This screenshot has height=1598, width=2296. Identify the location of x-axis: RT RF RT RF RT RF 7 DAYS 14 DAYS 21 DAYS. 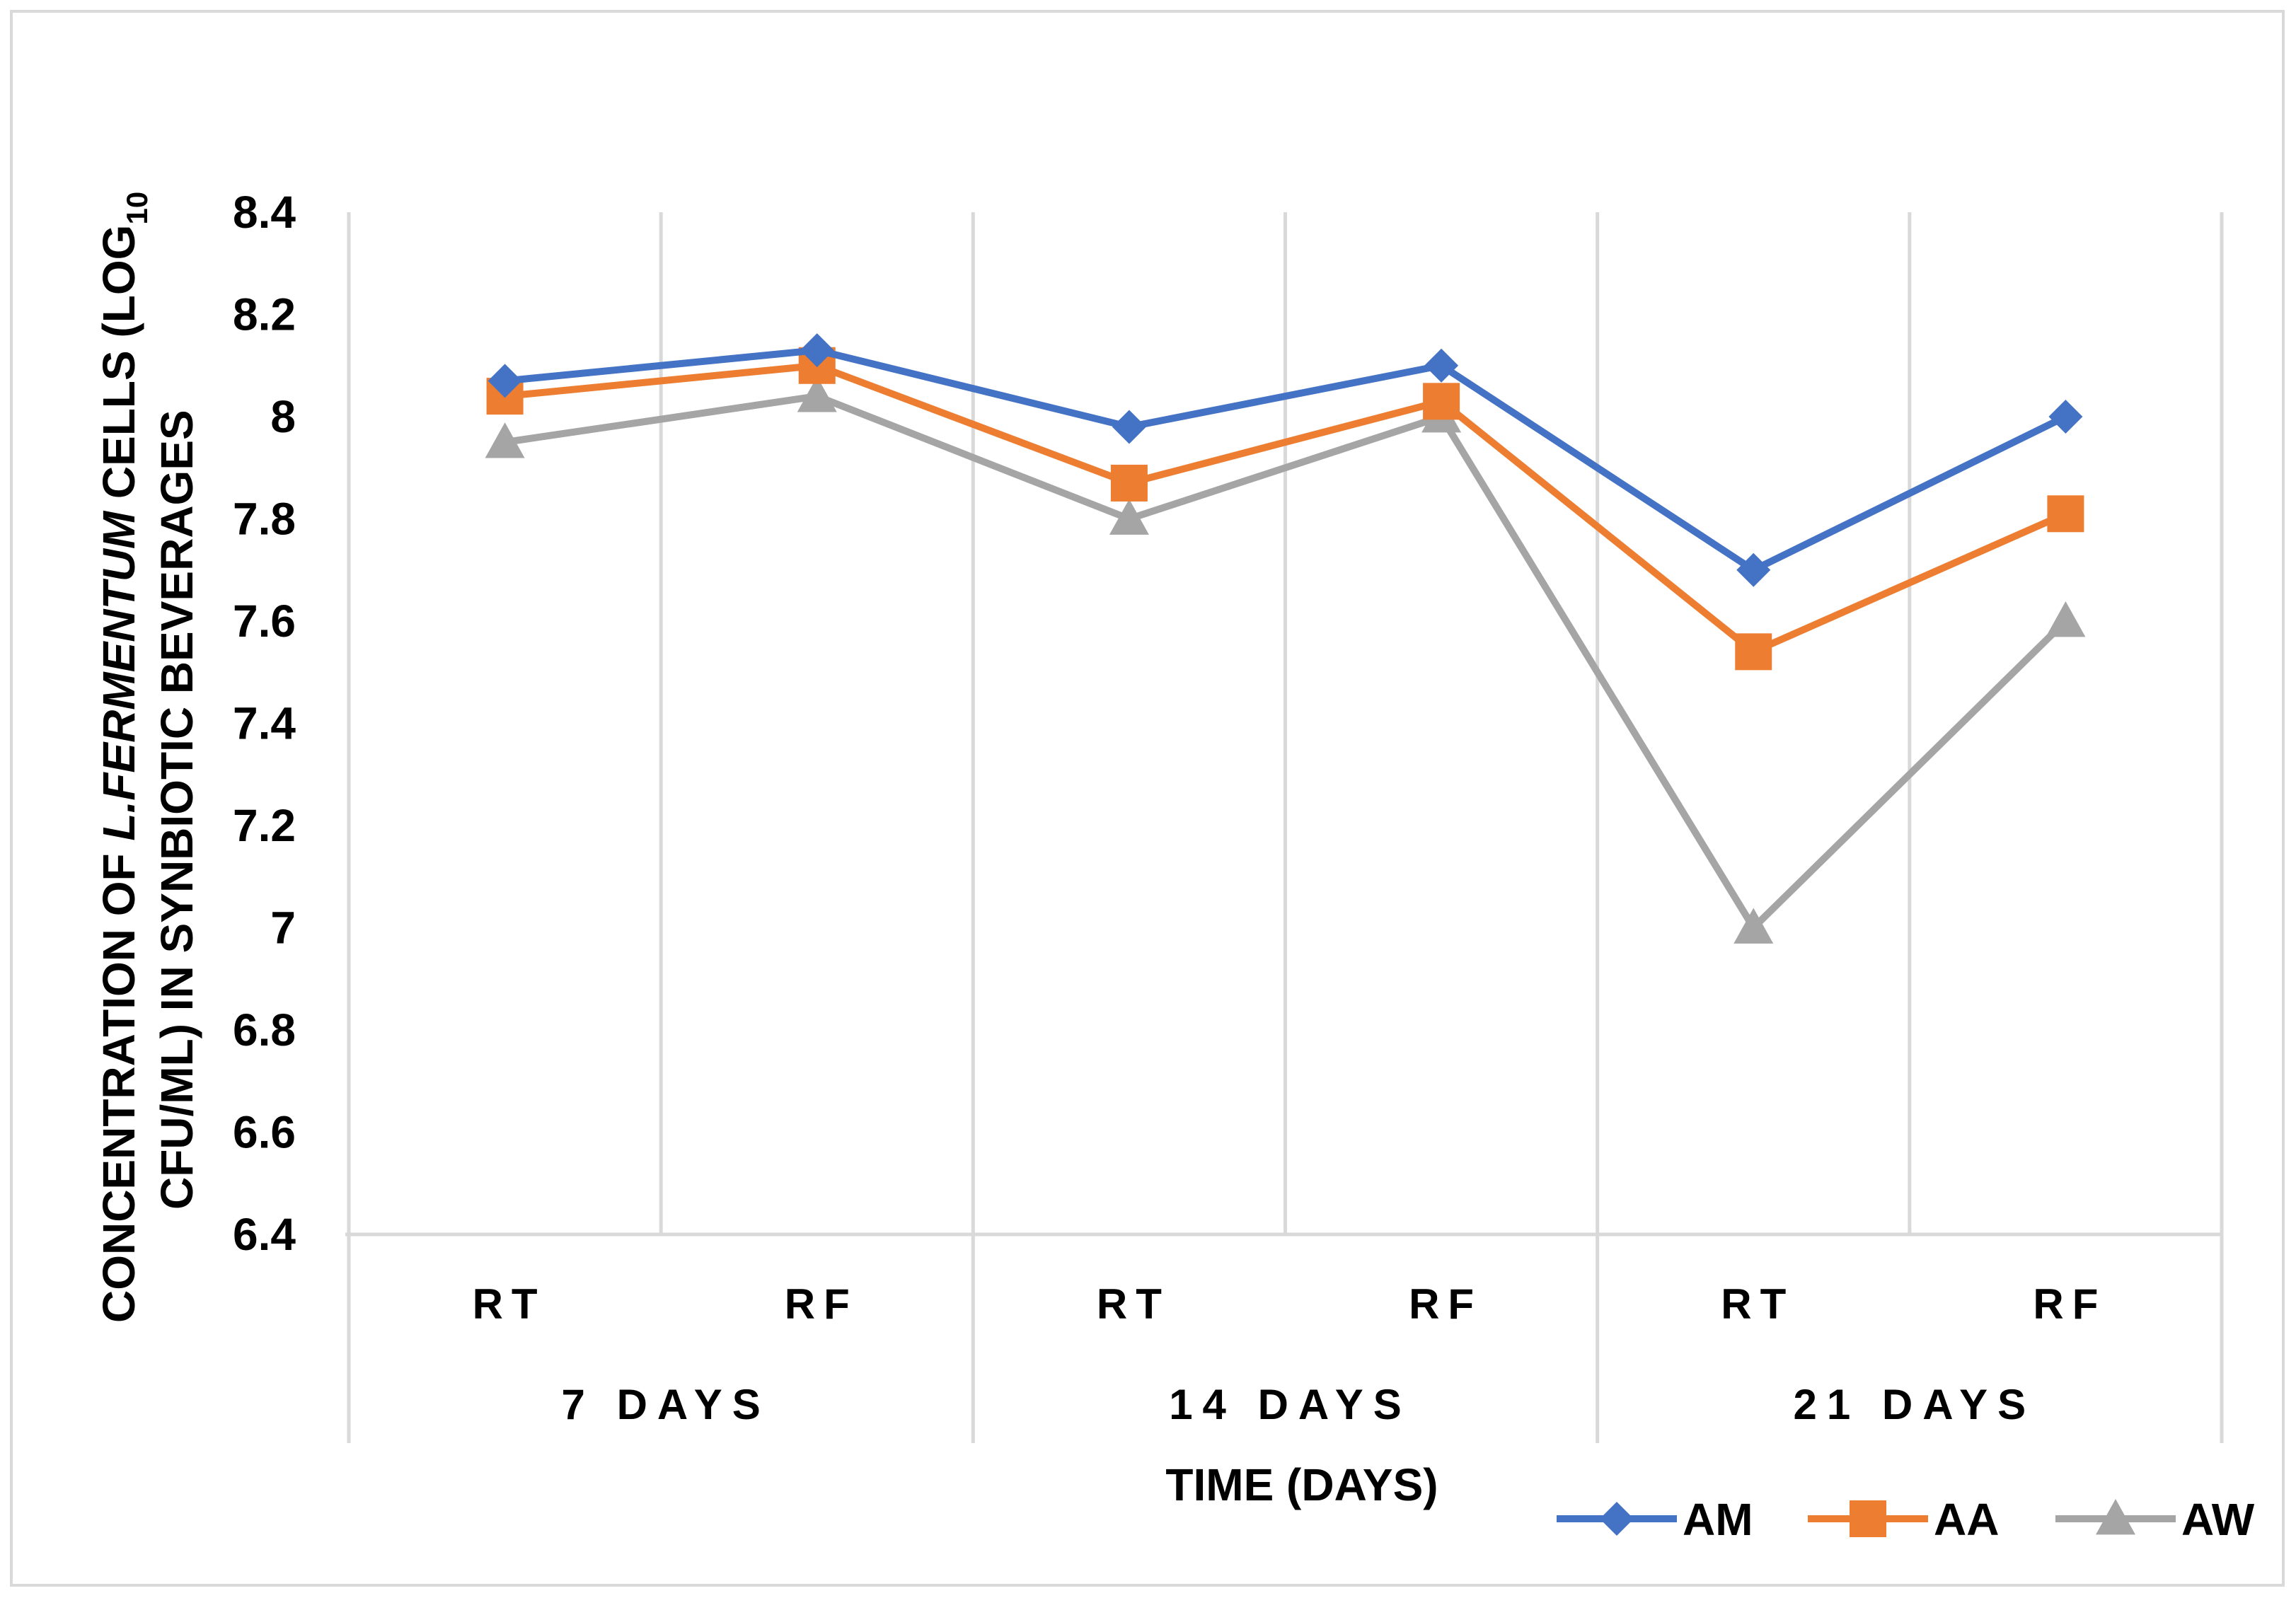
(1284, 1337).